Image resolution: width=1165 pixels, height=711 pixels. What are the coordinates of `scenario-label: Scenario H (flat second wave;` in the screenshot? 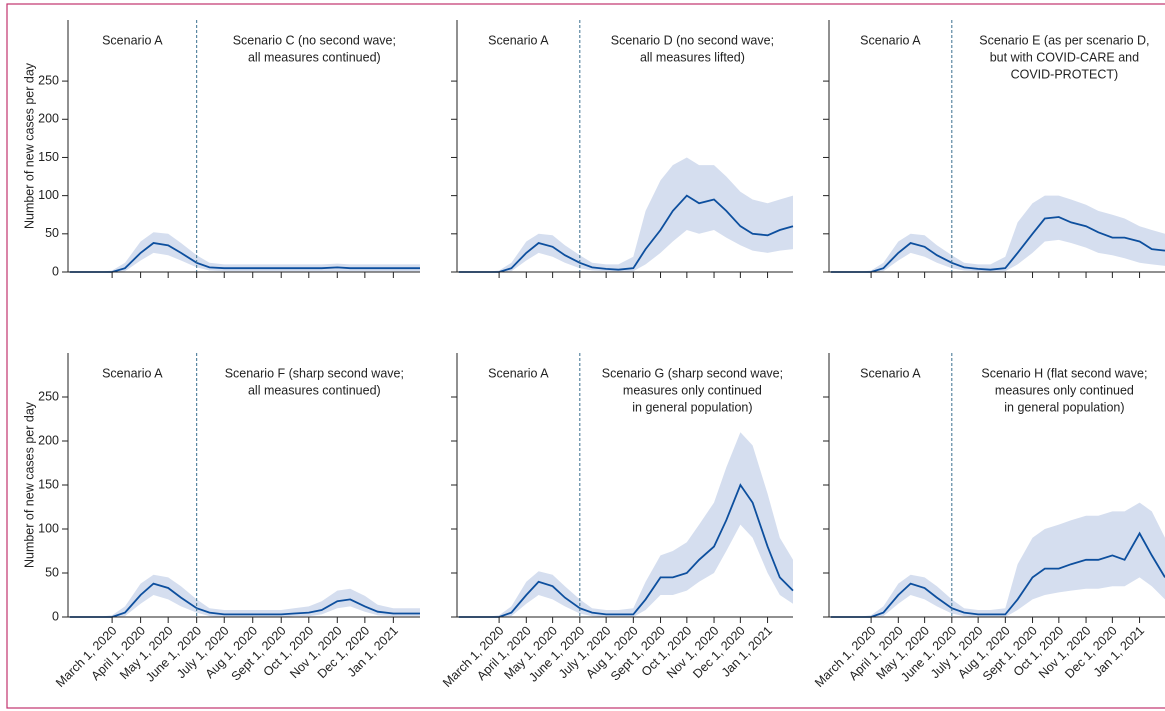 It's located at (1064, 373).